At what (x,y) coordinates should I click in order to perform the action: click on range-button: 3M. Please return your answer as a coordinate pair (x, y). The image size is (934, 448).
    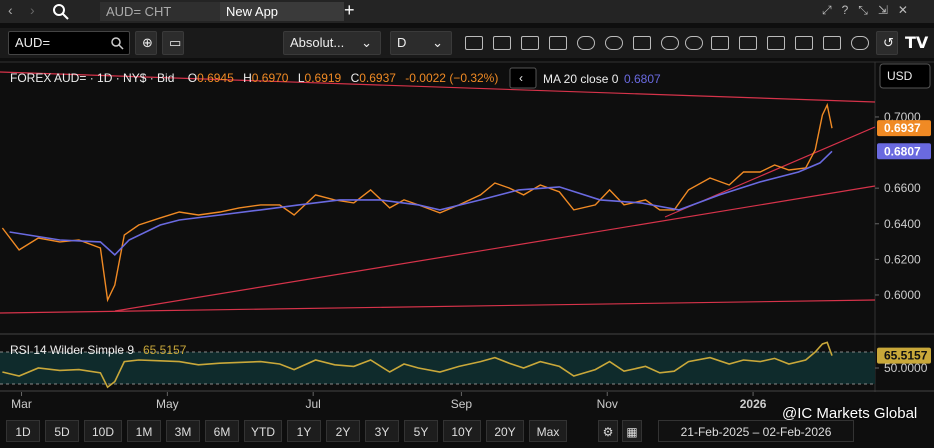
    Looking at the image, I should click on (183, 431).